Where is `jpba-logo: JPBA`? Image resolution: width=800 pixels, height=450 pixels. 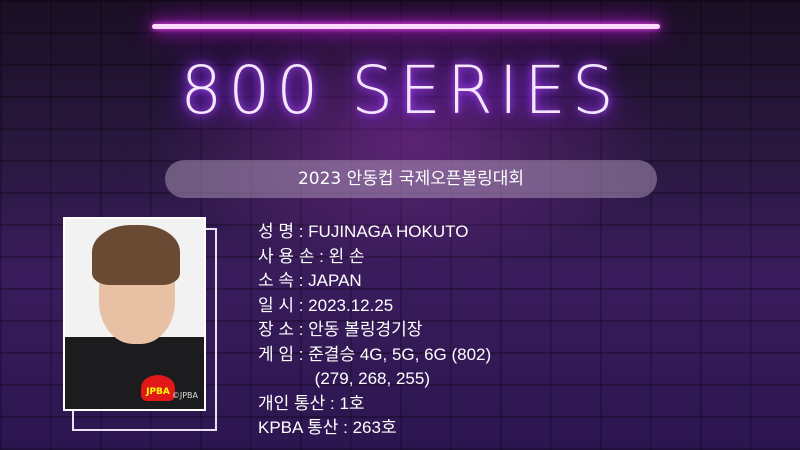 jpba-logo: JPBA is located at coordinates (158, 388).